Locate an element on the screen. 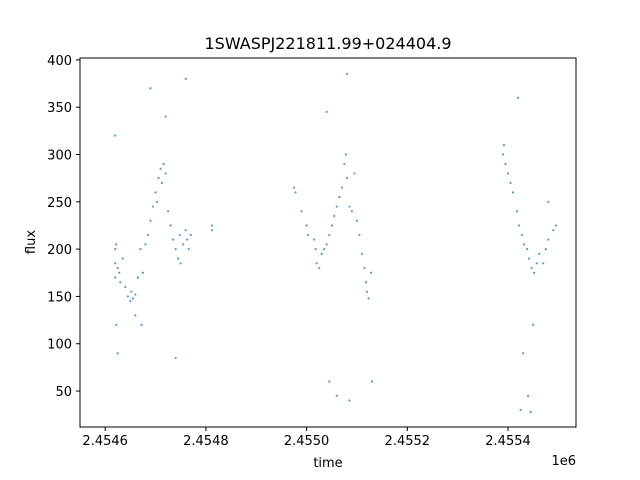 The image size is (640, 480). y-tick-label: 350 is located at coordinates (59, 108).